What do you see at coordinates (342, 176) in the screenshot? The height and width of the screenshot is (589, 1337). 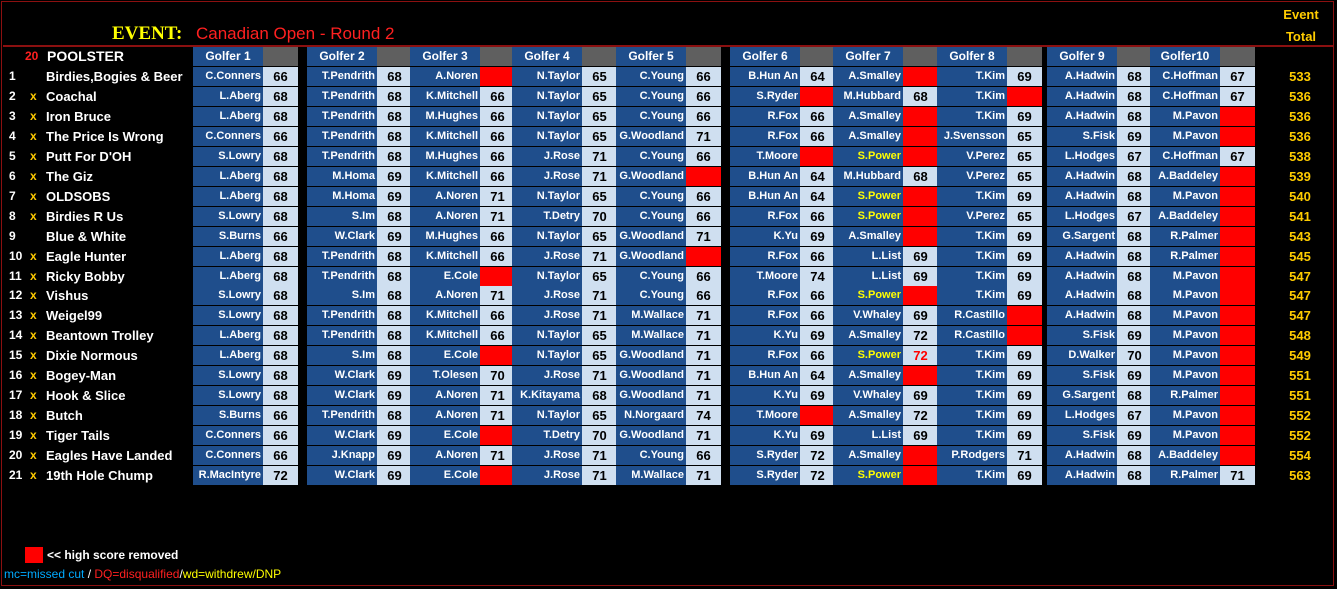 I see `golfer-name: M.Homa` at bounding box center [342, 176].